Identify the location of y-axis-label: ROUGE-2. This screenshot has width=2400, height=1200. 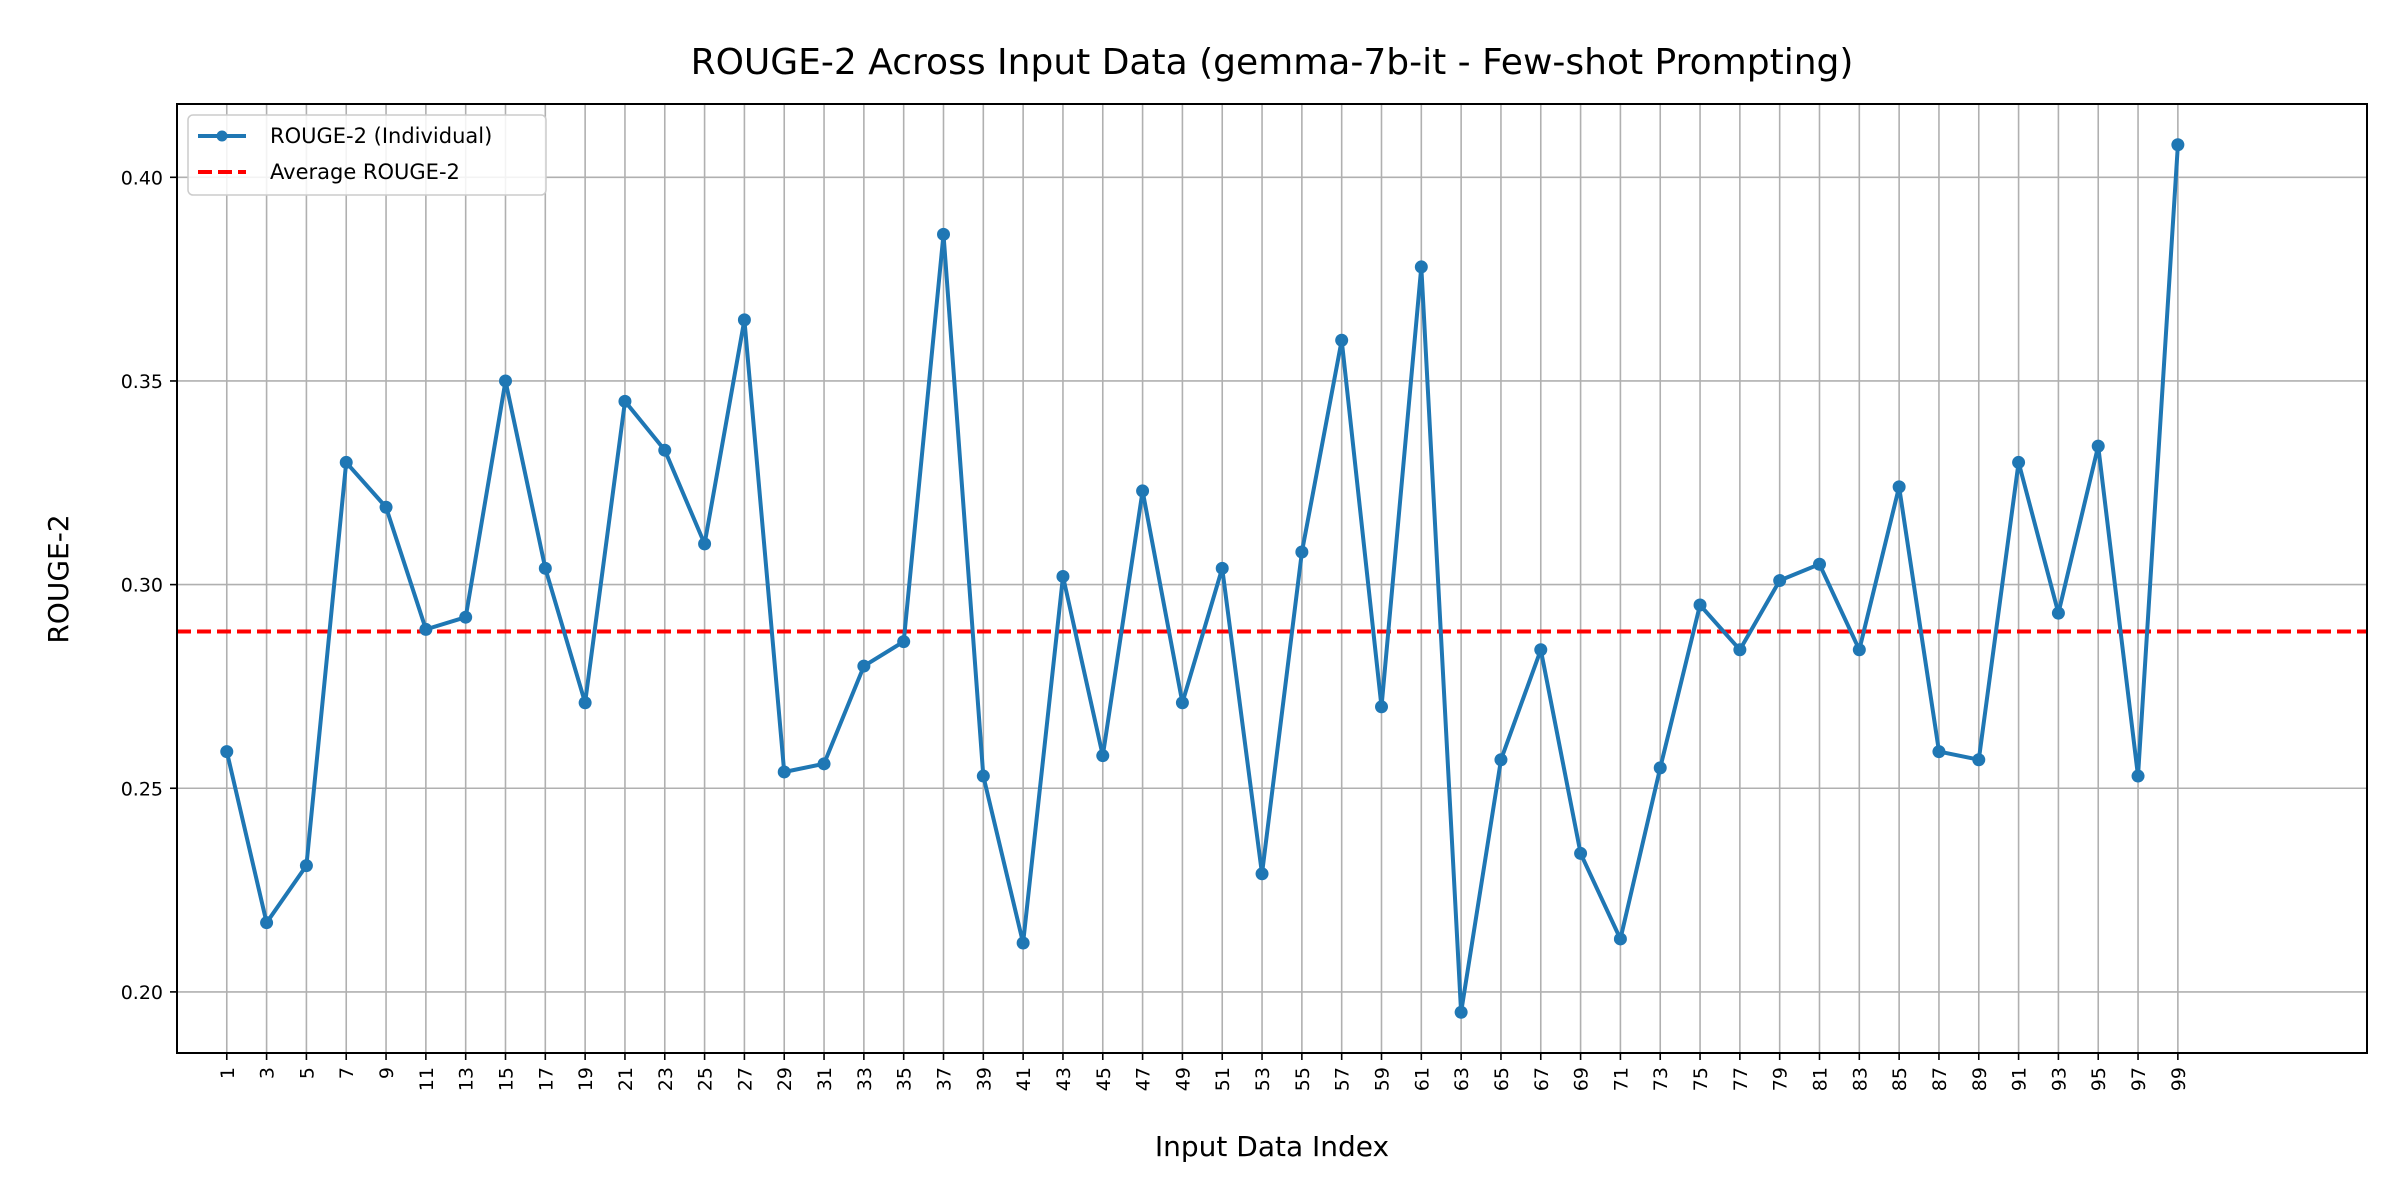
(58, 578).